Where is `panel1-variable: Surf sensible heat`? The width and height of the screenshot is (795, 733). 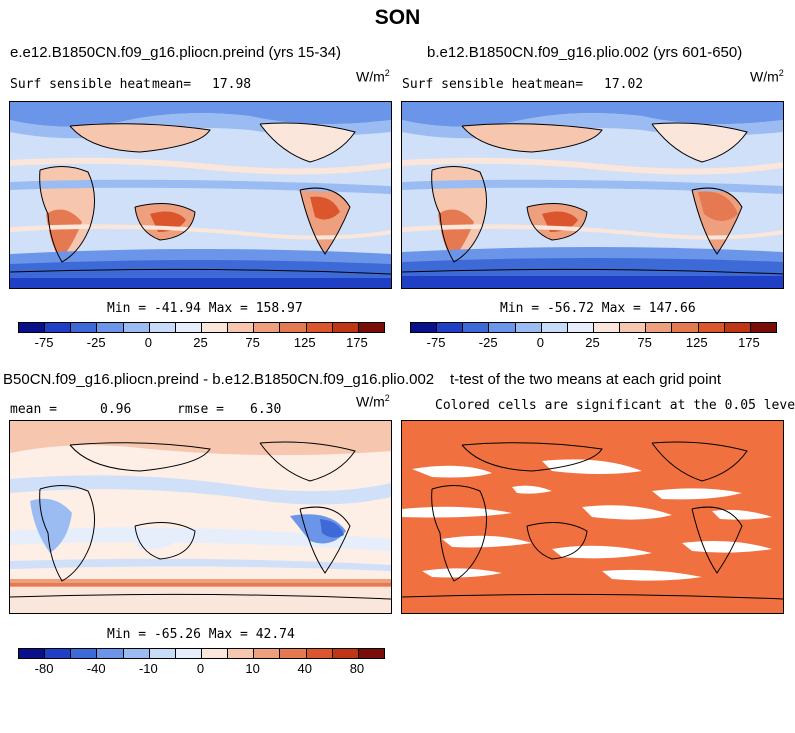
panel1-variable: Surf sensible heat is located at coordinates (80, 84).